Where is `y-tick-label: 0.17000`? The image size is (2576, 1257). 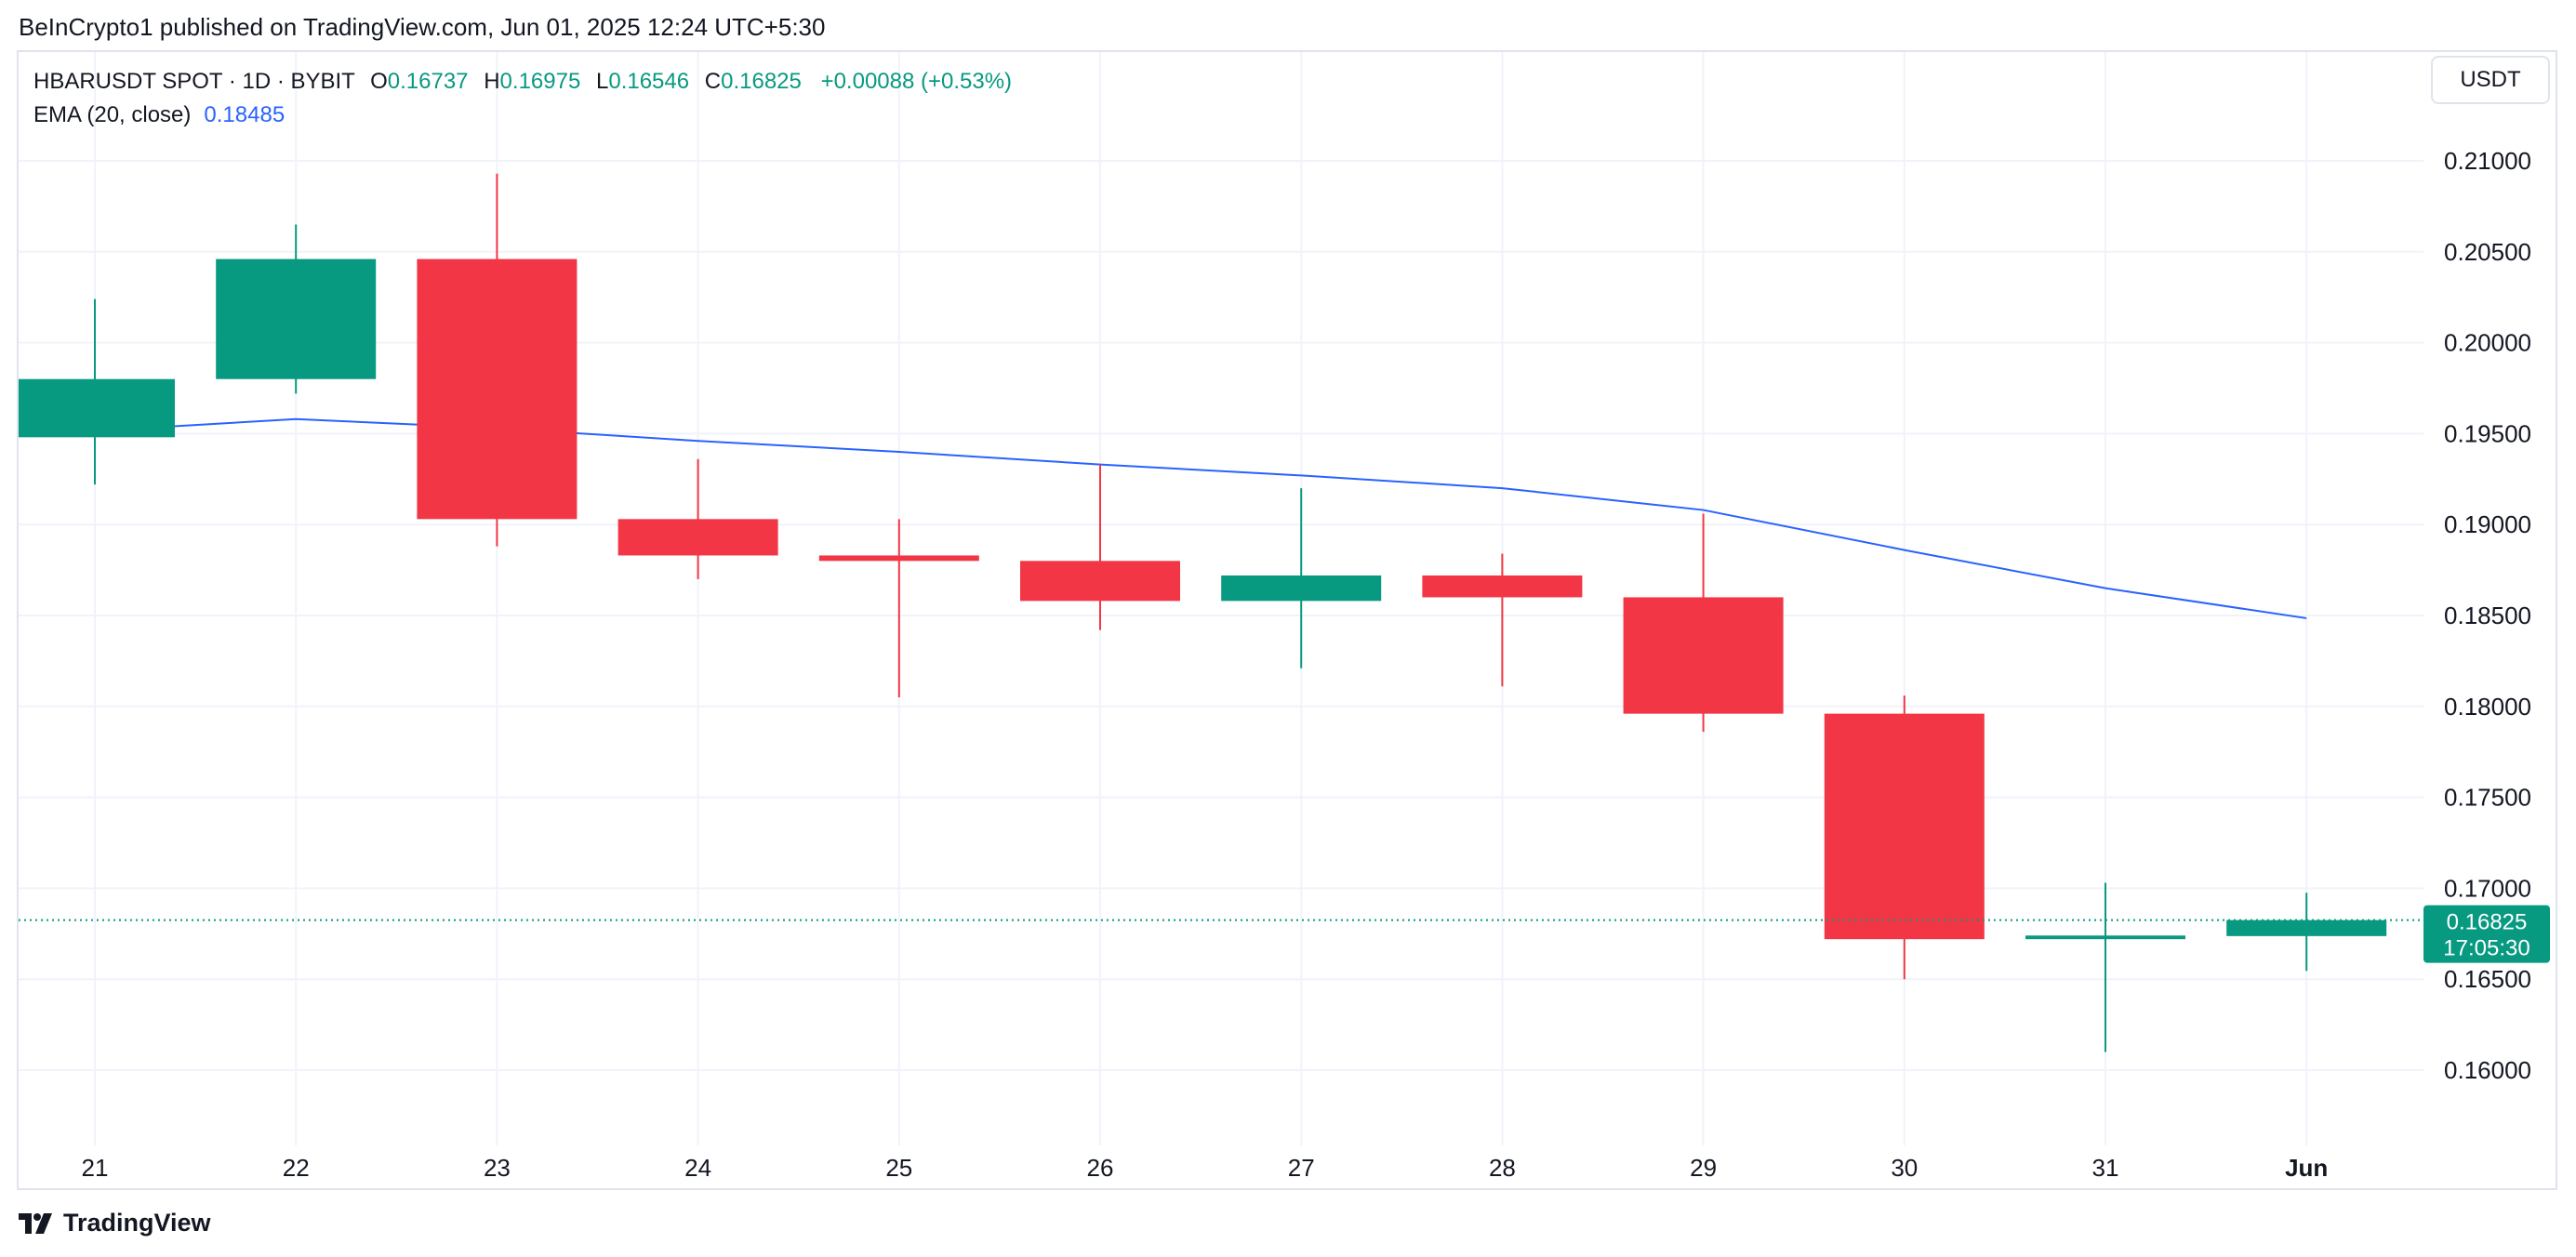 y-tick-label: 0.17000 is located at coordinates (2487, 888).